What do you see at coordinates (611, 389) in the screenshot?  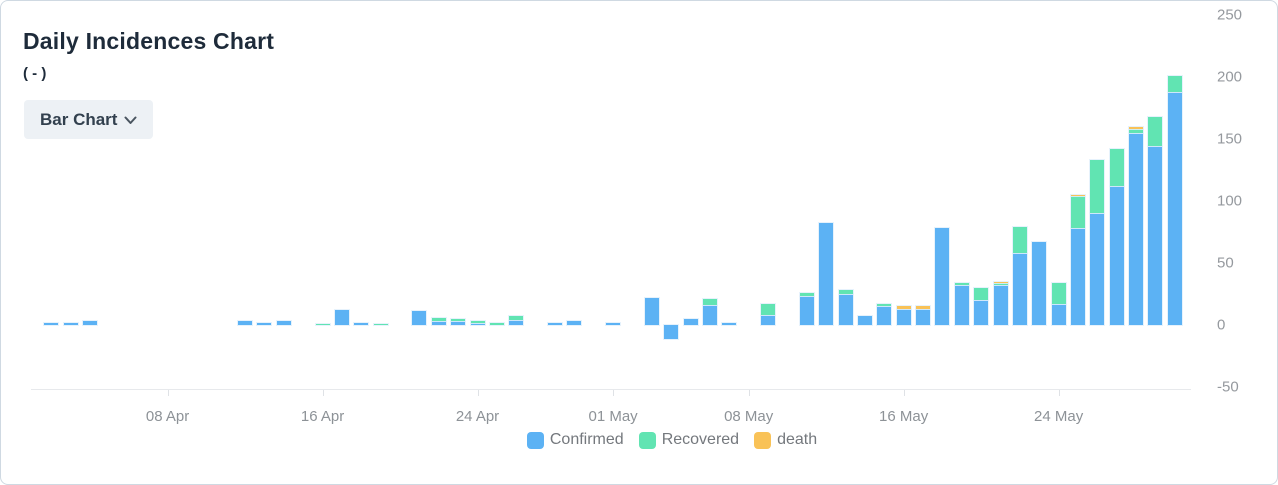 I see `x-axis-line` at bounding box center [611, 389].